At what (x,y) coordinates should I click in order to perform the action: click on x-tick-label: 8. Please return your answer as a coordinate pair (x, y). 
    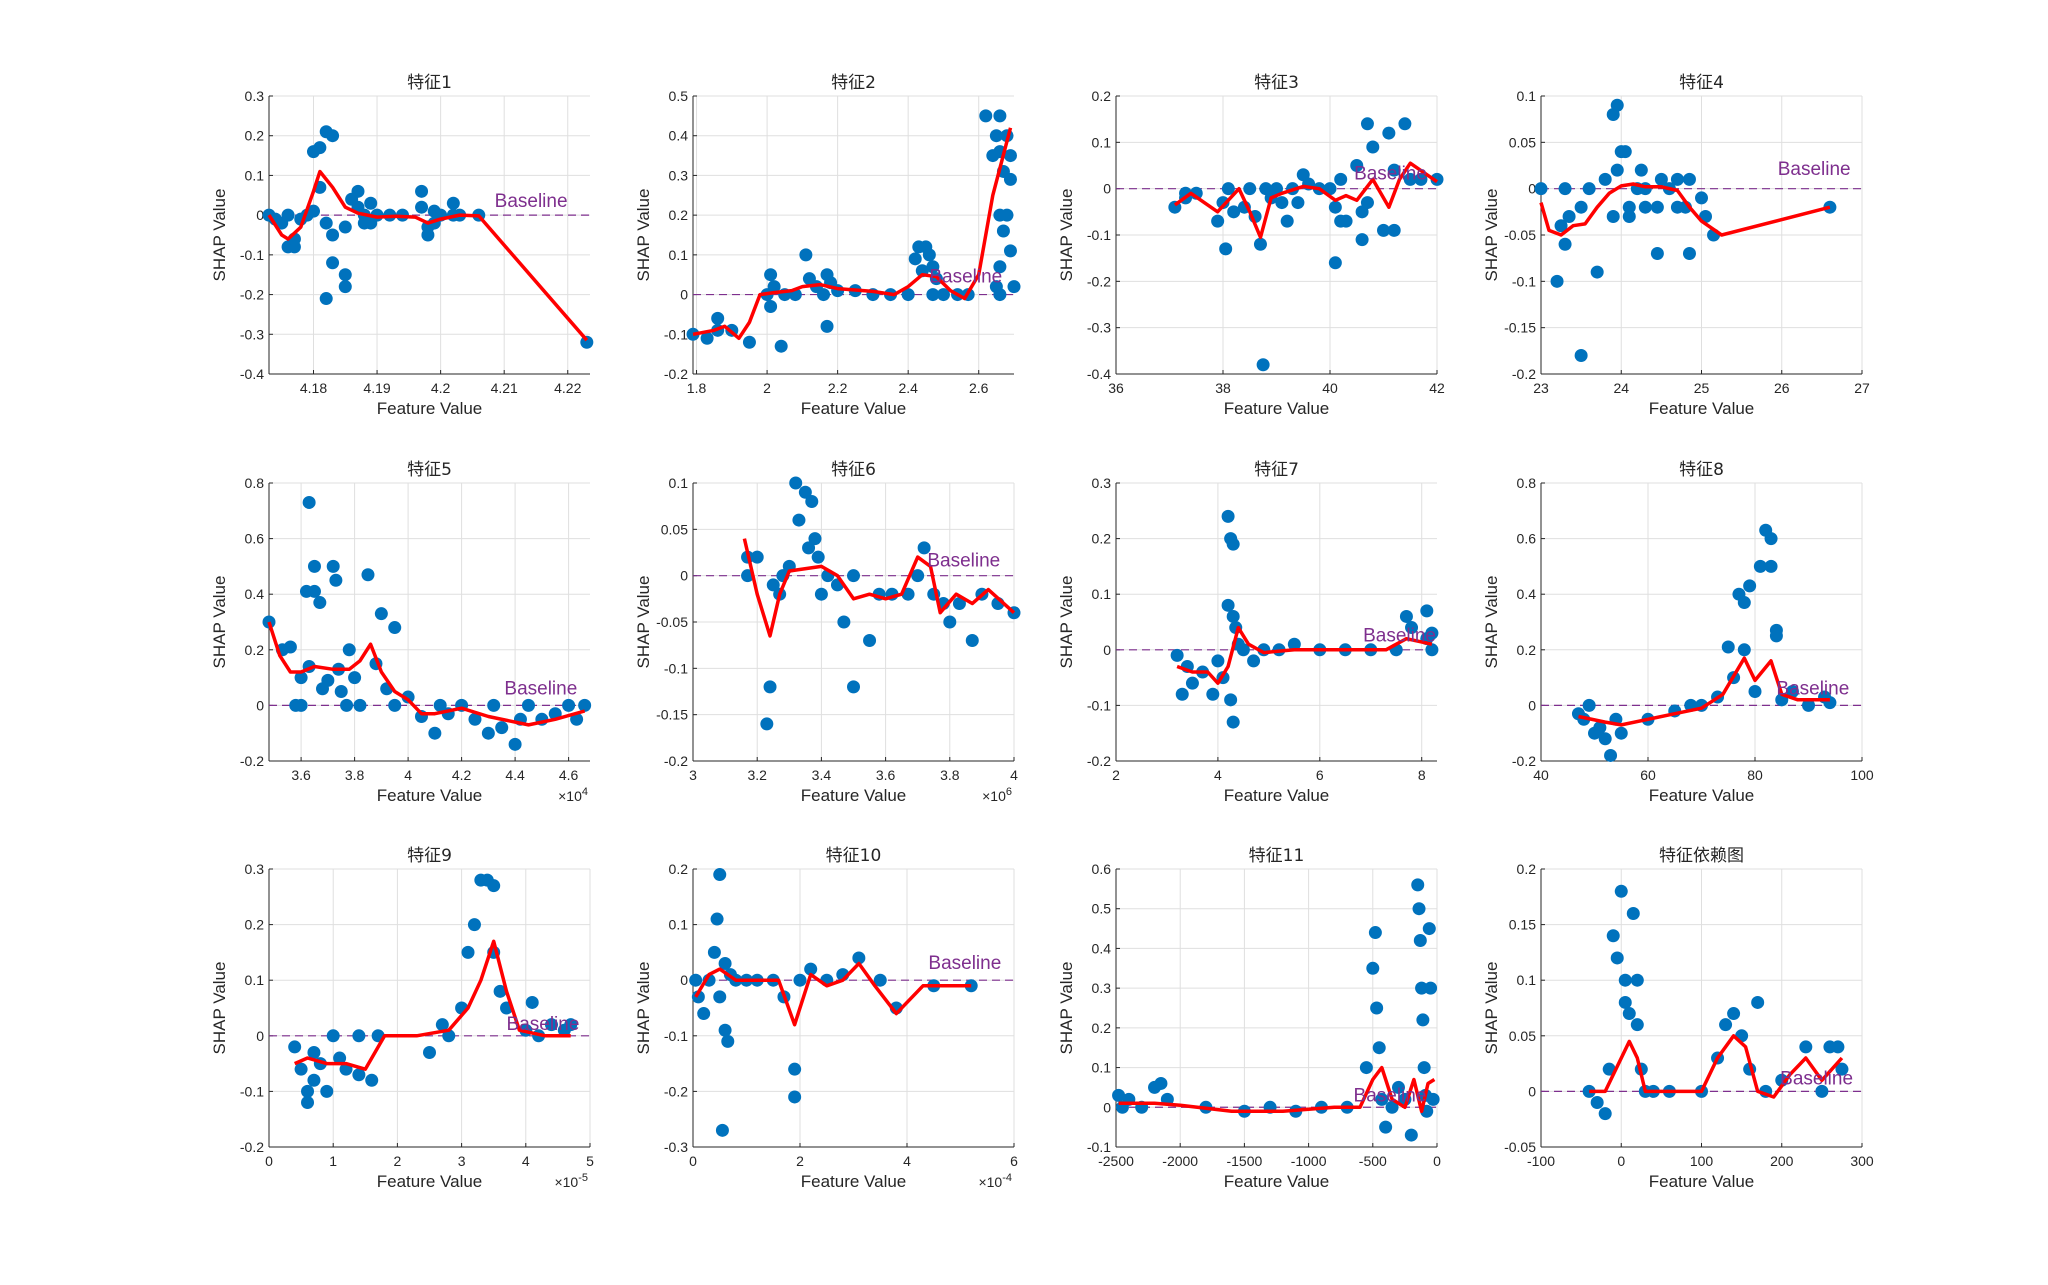
    Looking at the image, I should click on (1422, 775).